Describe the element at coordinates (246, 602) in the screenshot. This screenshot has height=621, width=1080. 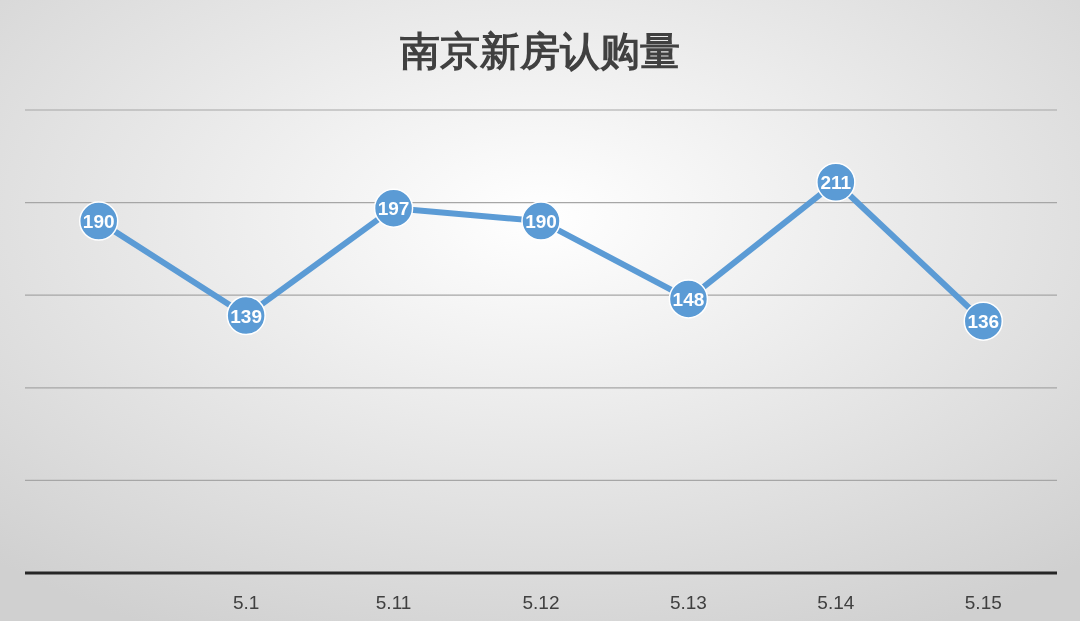
I see `x-tick-label: 5.1` at that location.